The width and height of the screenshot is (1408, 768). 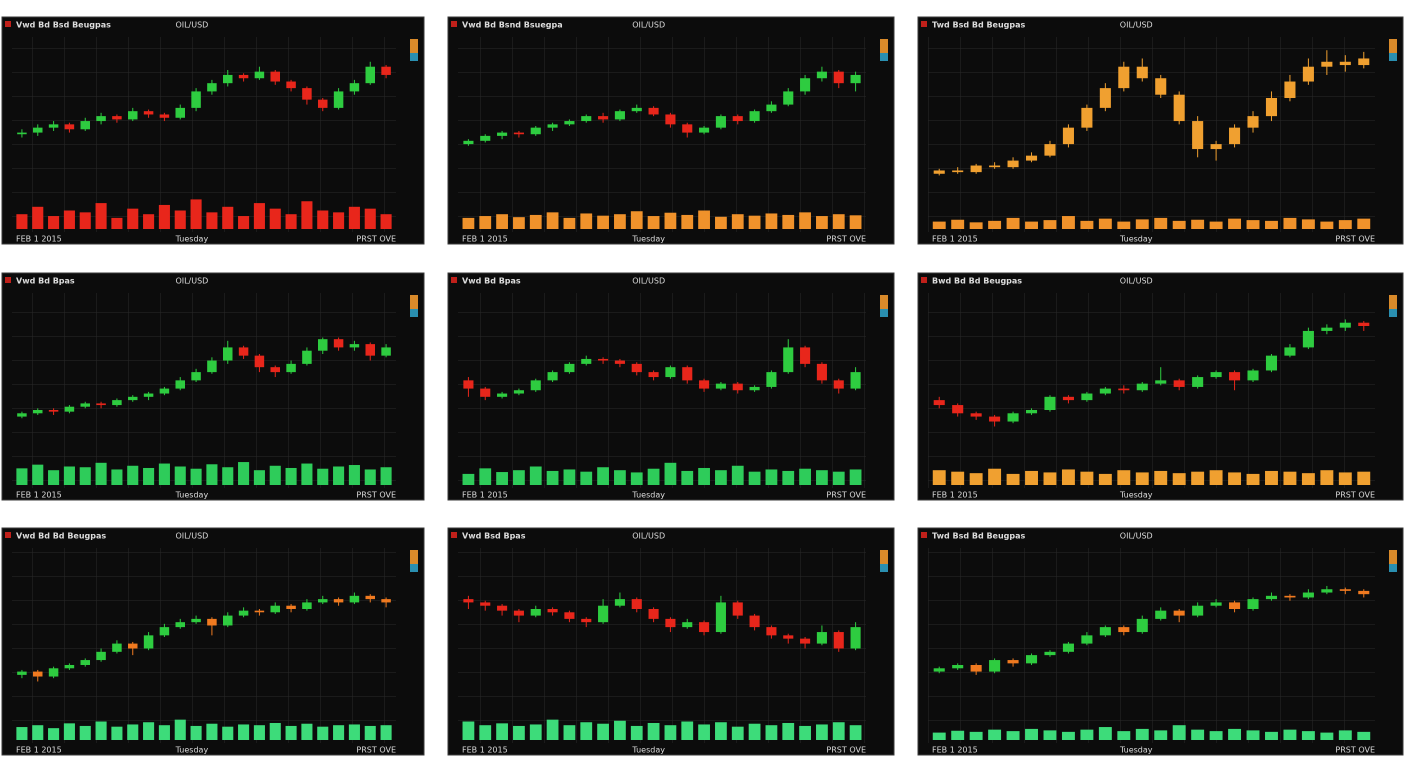 What do you see at coordinates (45, 281) in the screenshot?
I see `panel-title: Vwd Bd Bpas` at bounding box center [45, 281].